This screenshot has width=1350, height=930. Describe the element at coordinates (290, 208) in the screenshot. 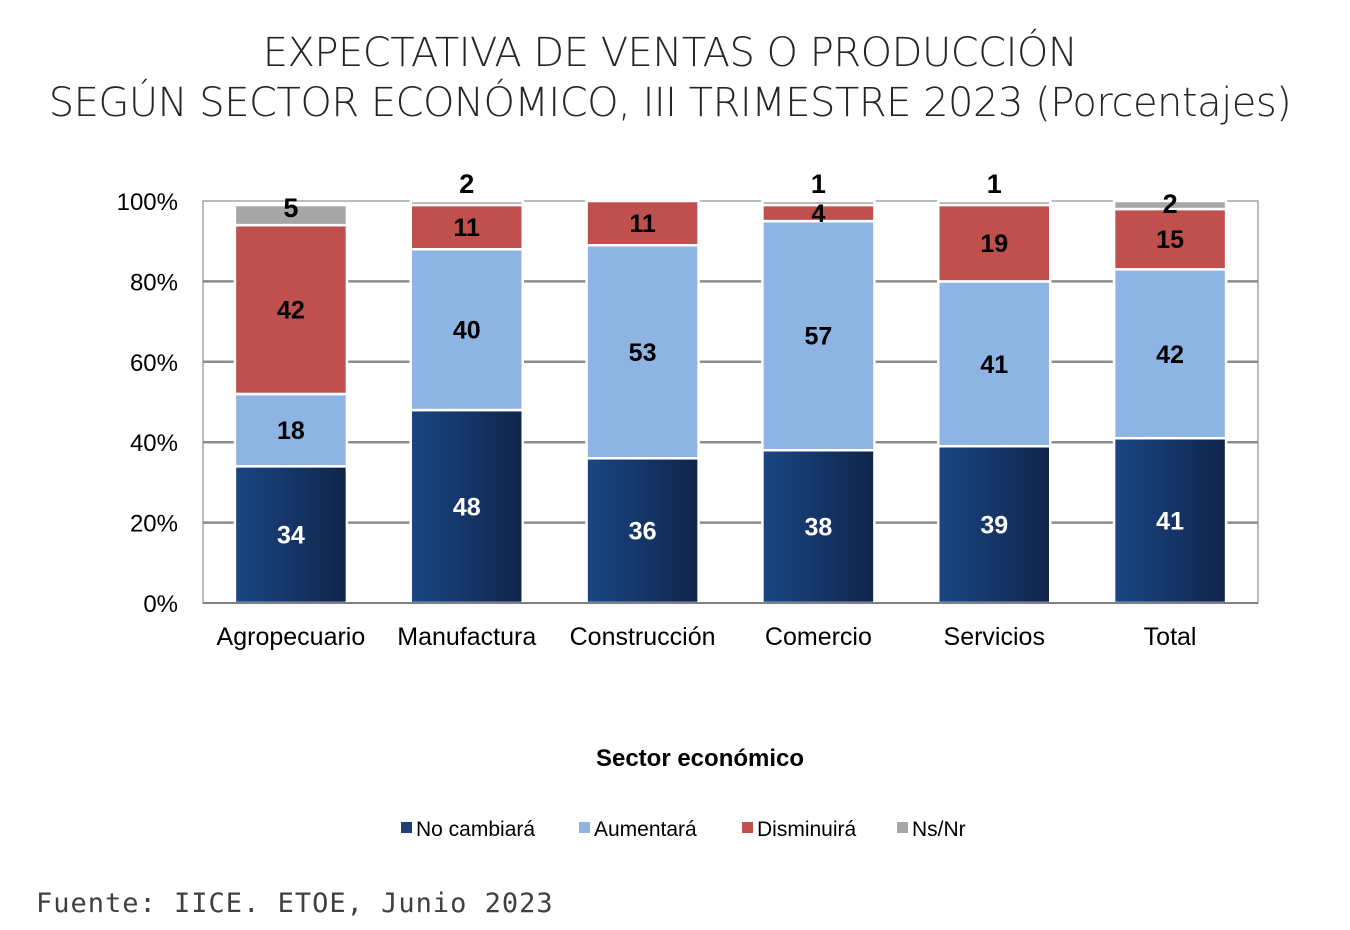

I see `data-label: 5` at that location.